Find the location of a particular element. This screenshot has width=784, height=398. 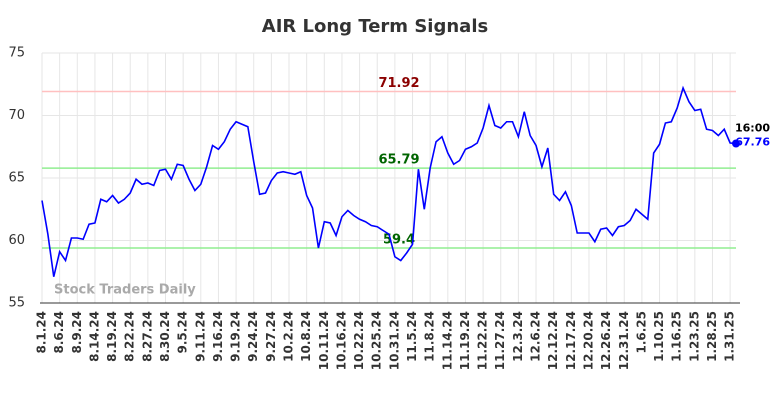

x-tick-label: 12.31.24 is located at coordinates (624, 340).